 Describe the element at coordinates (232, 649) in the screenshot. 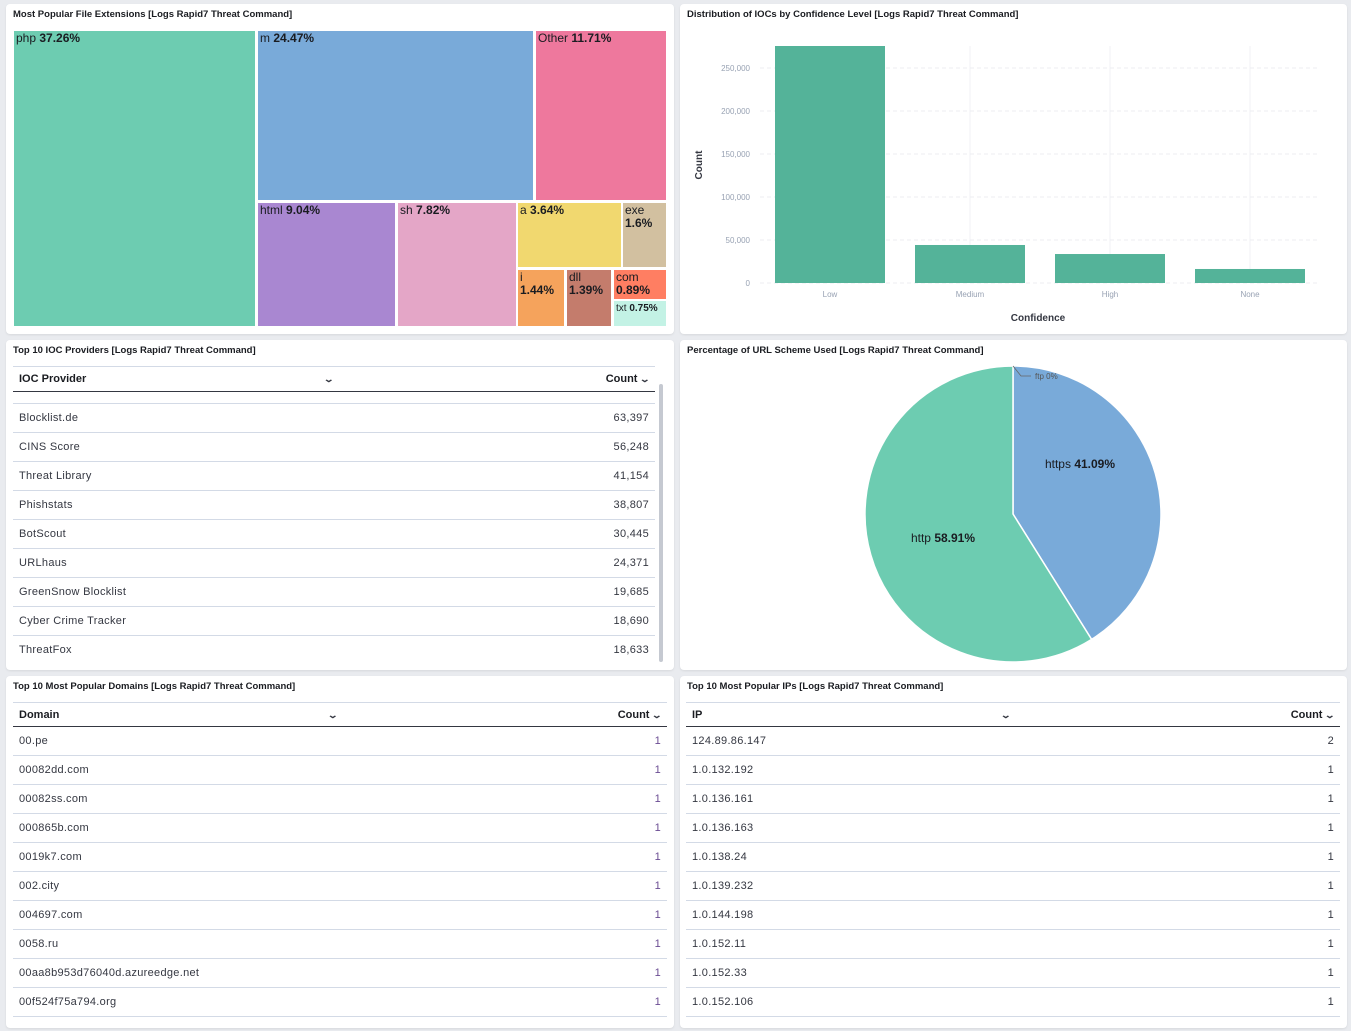

I see `row-label: ThreatFox` at that location.